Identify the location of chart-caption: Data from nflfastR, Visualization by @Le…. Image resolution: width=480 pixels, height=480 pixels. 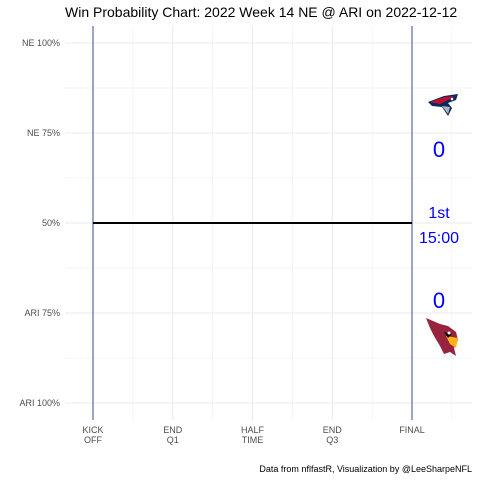
(365, 469).